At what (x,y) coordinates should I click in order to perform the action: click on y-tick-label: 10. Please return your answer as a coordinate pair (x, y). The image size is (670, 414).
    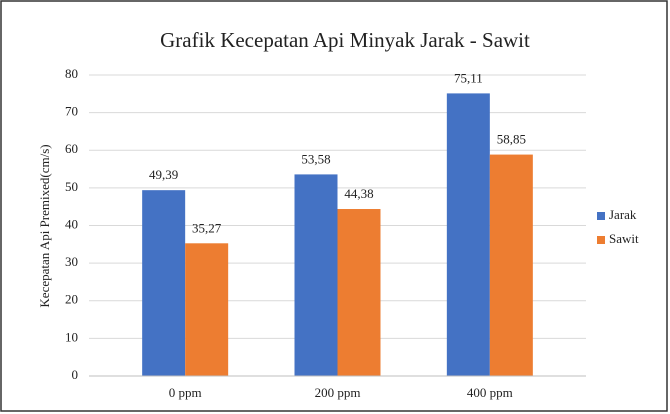
    Looking at the image, I should click on (71, 336).